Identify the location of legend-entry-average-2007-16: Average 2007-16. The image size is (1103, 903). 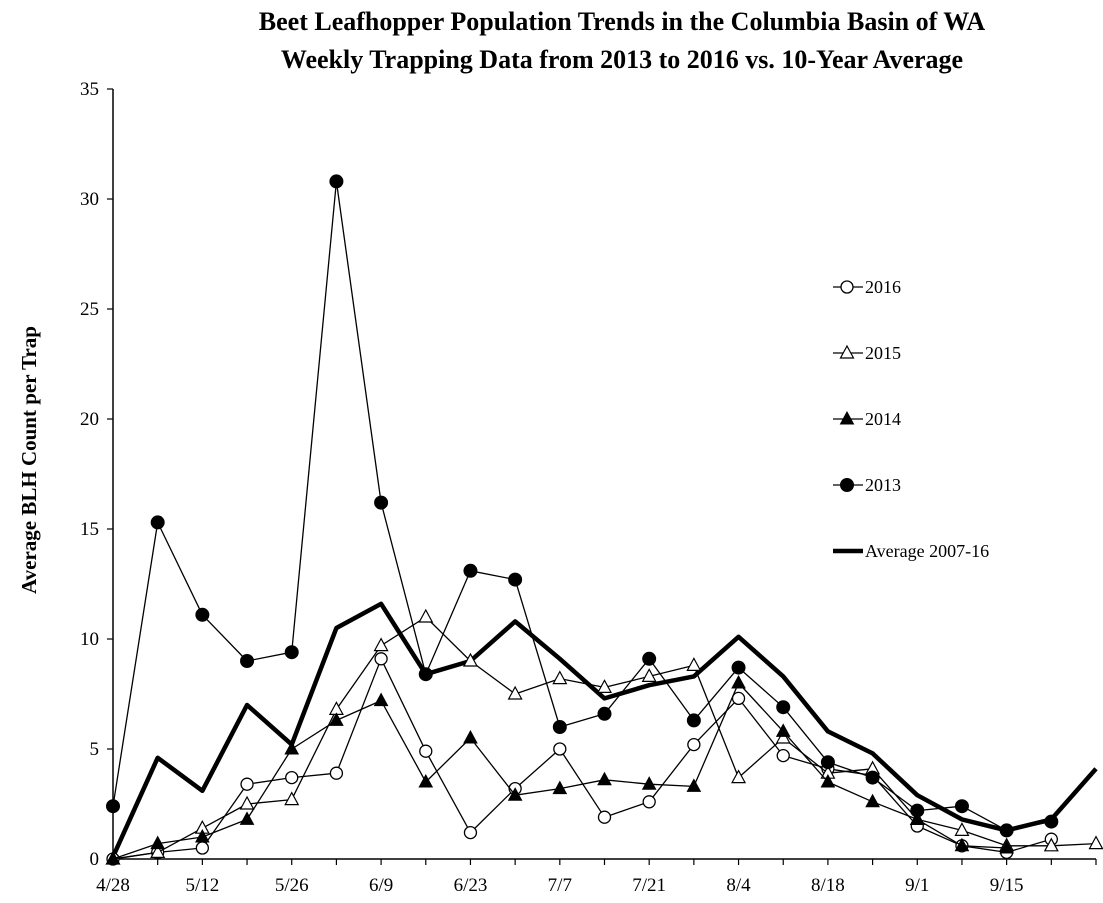
(911, 551).